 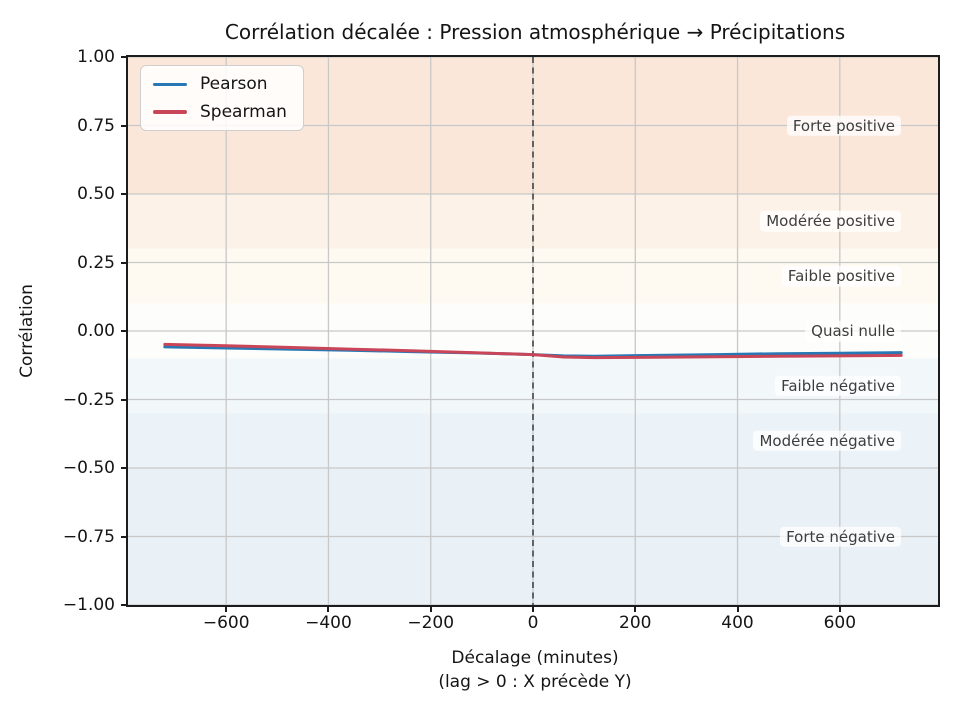 I want to click on y-tick-label: −1.00, so click(x=88, y=605).